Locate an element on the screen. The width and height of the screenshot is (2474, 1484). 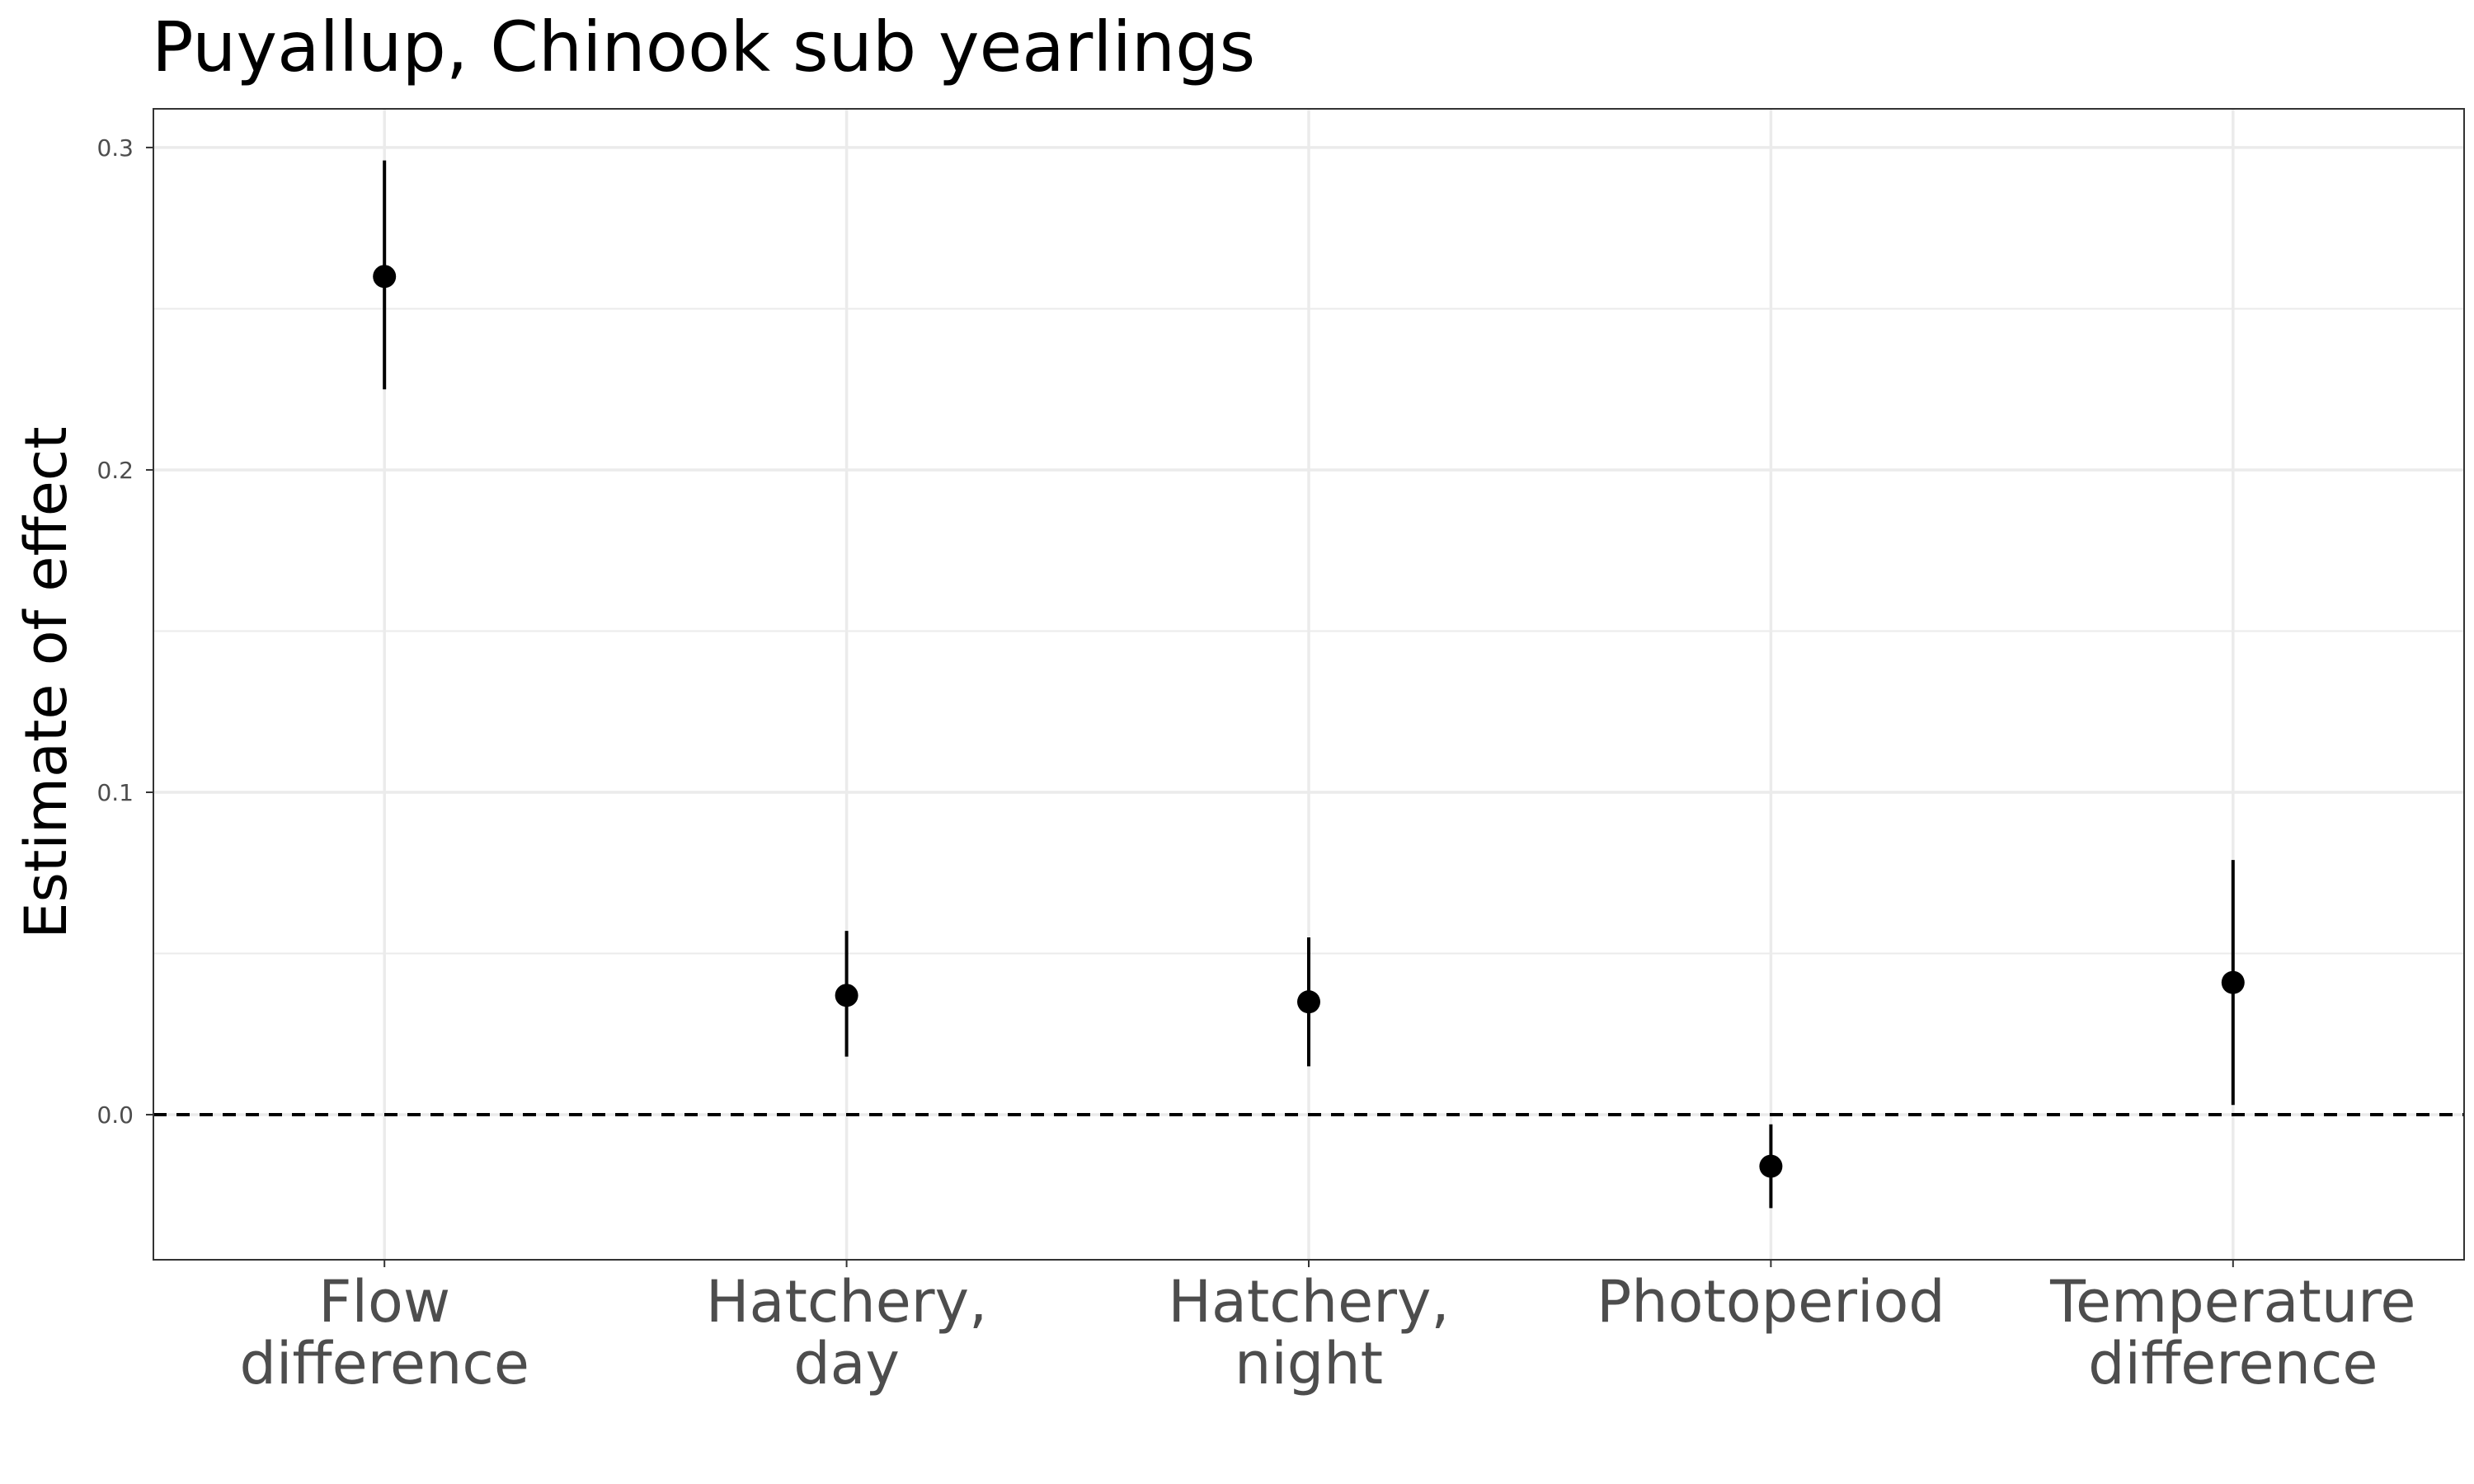
x-tick-label: Hatchery, day is located at coordinates (846, 1332).